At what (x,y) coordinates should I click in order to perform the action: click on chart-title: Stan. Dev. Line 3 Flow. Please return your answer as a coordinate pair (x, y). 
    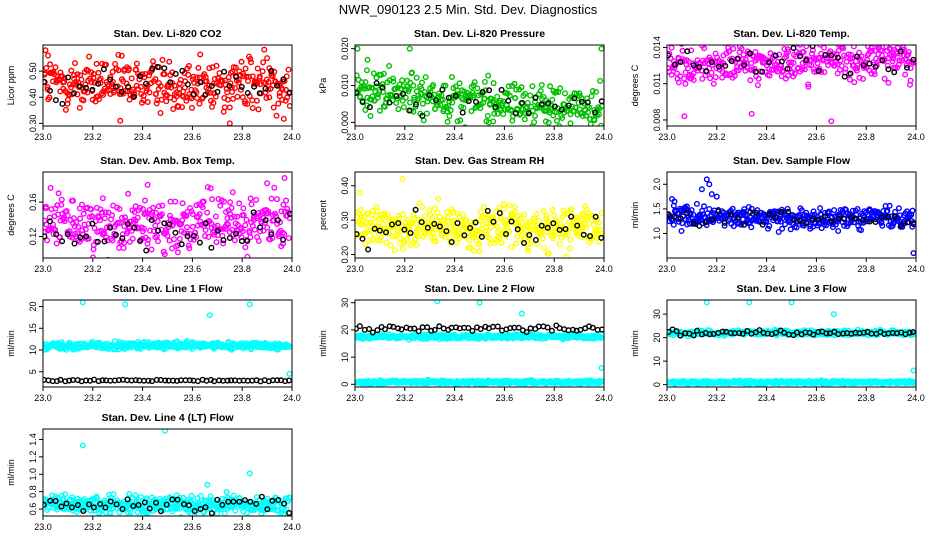
    Looking at the image, I should click on (791, 289).